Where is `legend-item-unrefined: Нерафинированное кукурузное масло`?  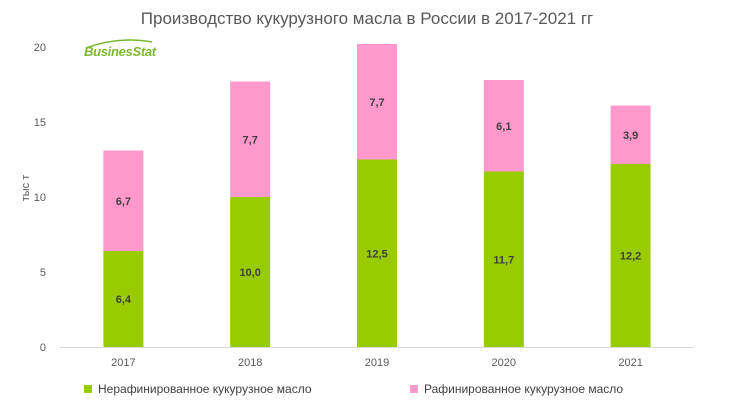
legend-item-unrefined: Нерафинированное кукурузное масло is located at coordinates (198, 389).